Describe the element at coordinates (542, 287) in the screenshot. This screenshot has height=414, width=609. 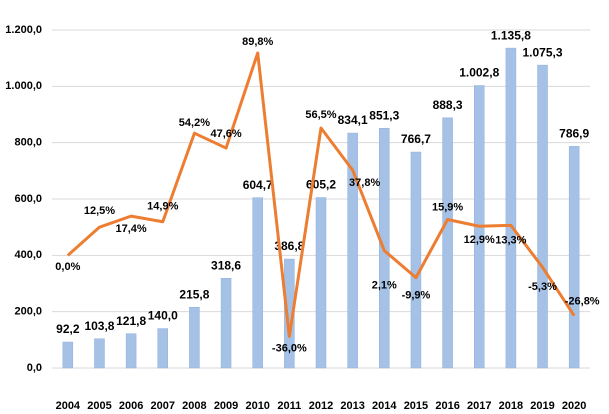
I see `line-value-label: -5,3%` at that location.